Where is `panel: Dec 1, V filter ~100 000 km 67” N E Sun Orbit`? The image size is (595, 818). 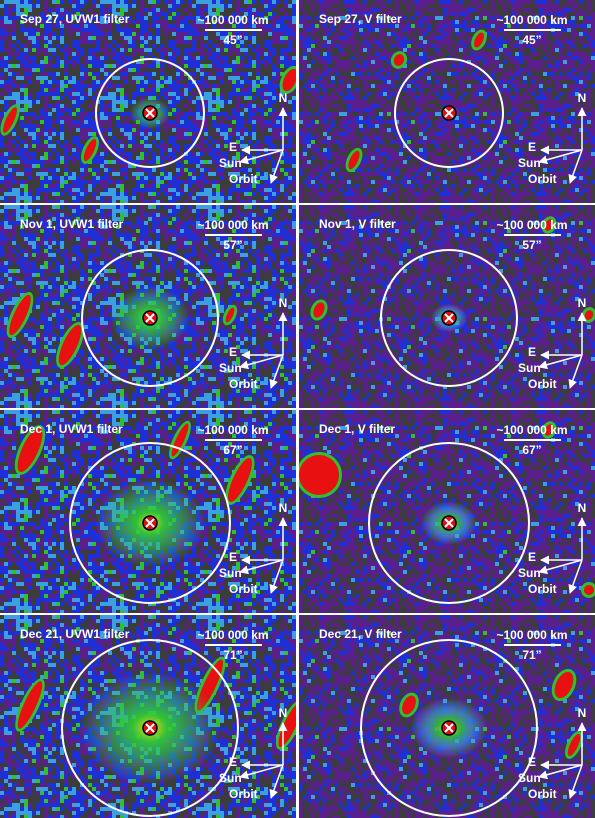 panel: Dec 1, V filter ~100 000 km 67” N E Sun Orbit is located at coordinates (447, 511).